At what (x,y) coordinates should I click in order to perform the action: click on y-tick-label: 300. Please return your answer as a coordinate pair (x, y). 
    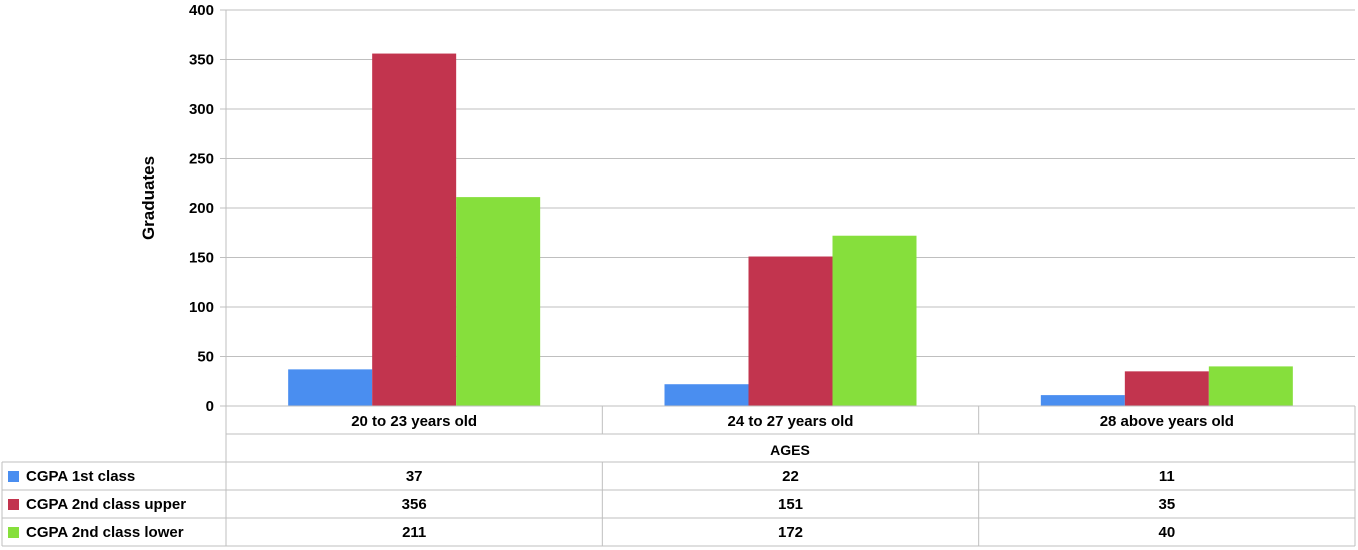
    Looking at the image, I should click on (201, 109).